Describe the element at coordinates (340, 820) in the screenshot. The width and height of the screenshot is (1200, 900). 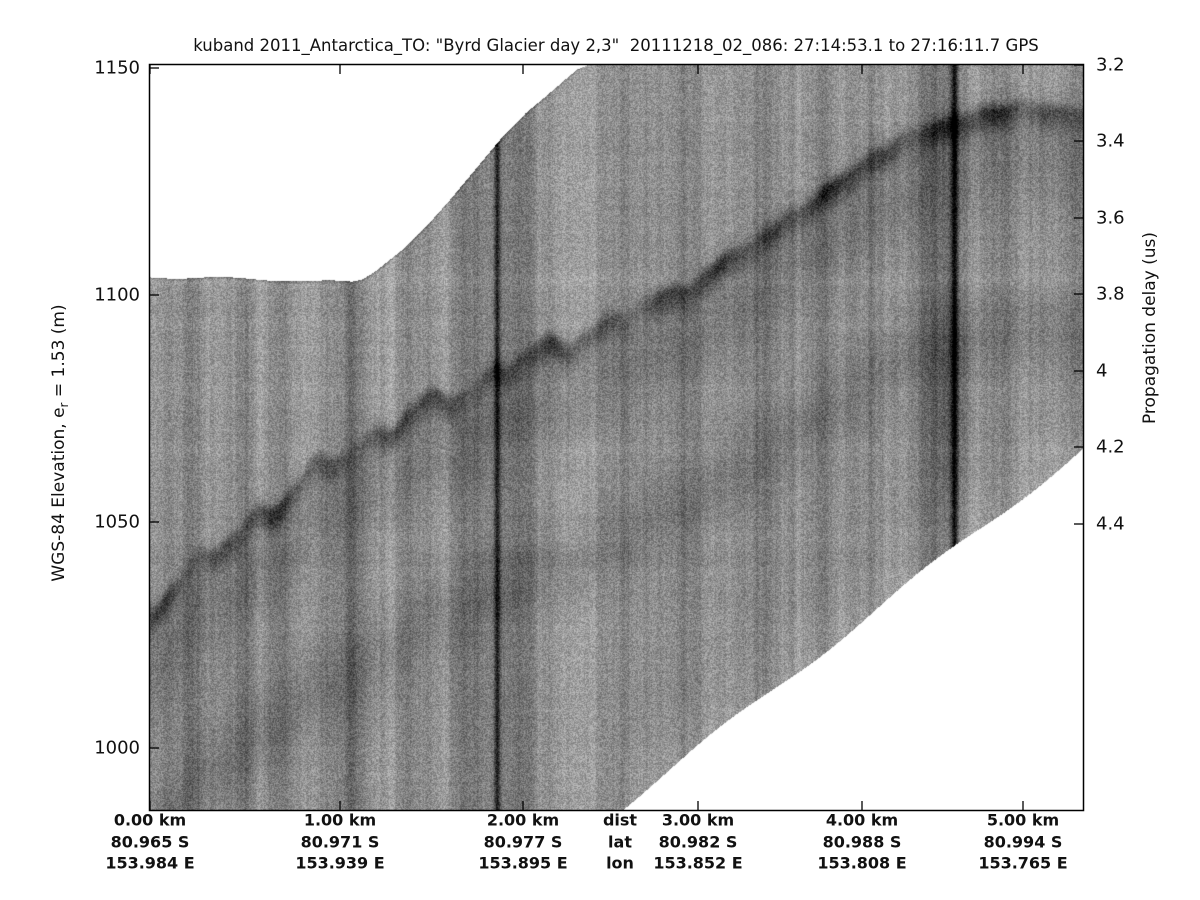
I see `x-tick-label-dist: 1.00 km` at that location.